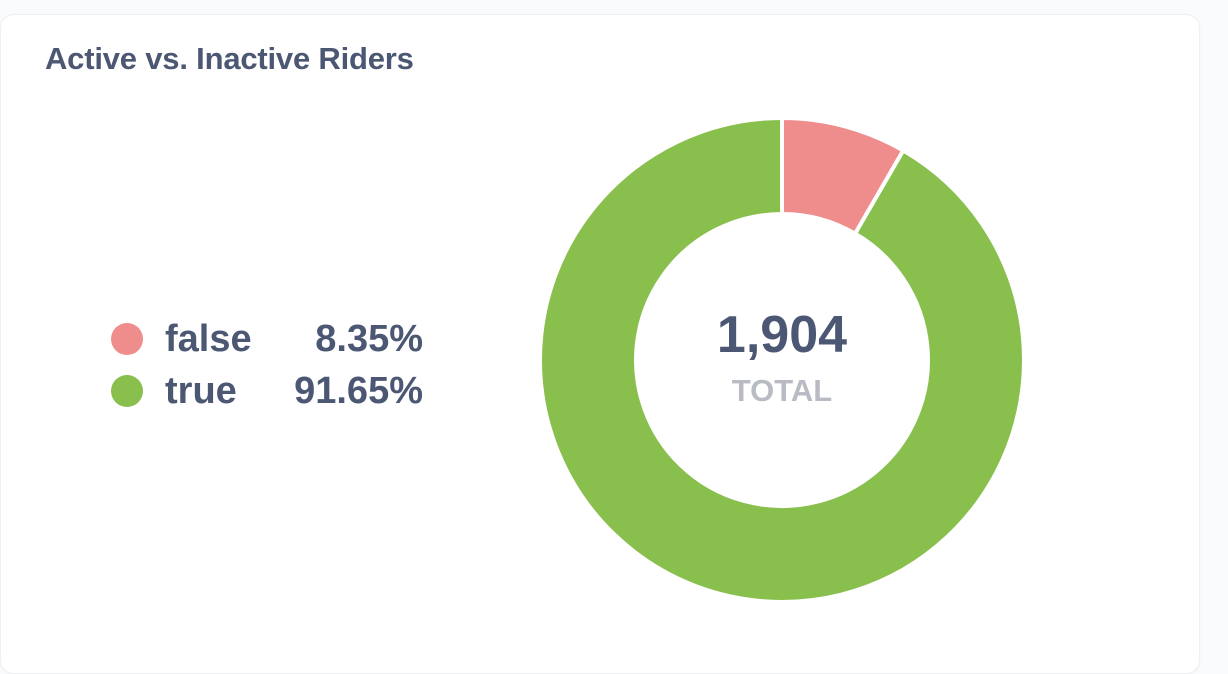  What do you see at coordinates (271, 391) in the screenshot?
I see `legend-item-true: true 91.65%` at bounding box center [271, 391].